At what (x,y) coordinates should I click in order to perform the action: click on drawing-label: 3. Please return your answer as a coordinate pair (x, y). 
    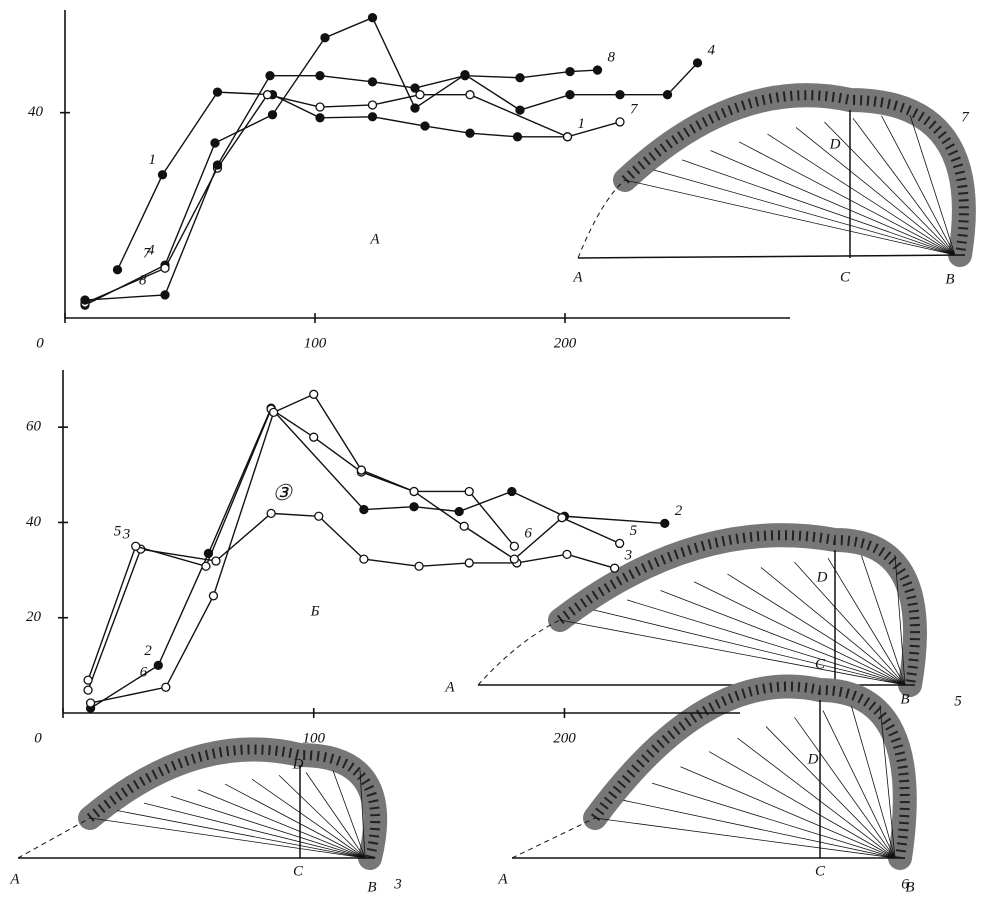
    Looking at the image, I should click on (397, 884).